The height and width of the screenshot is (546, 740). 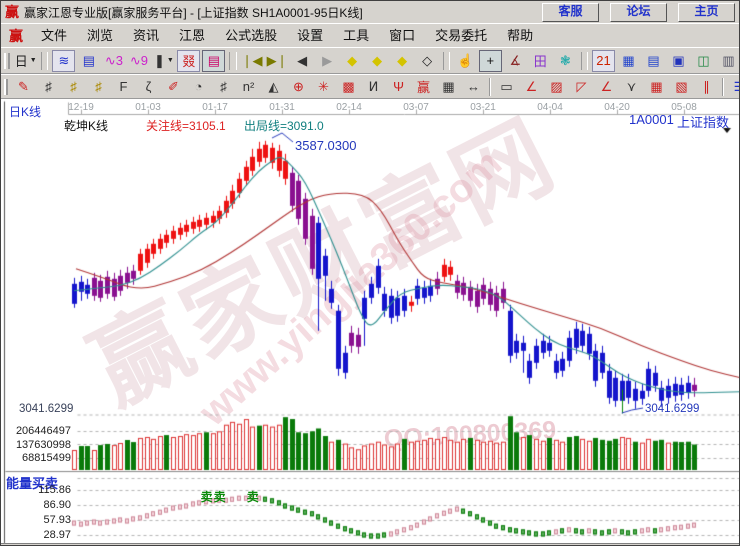 I want to click on x-axis-date: 02-14, so click(x=349, y=107).